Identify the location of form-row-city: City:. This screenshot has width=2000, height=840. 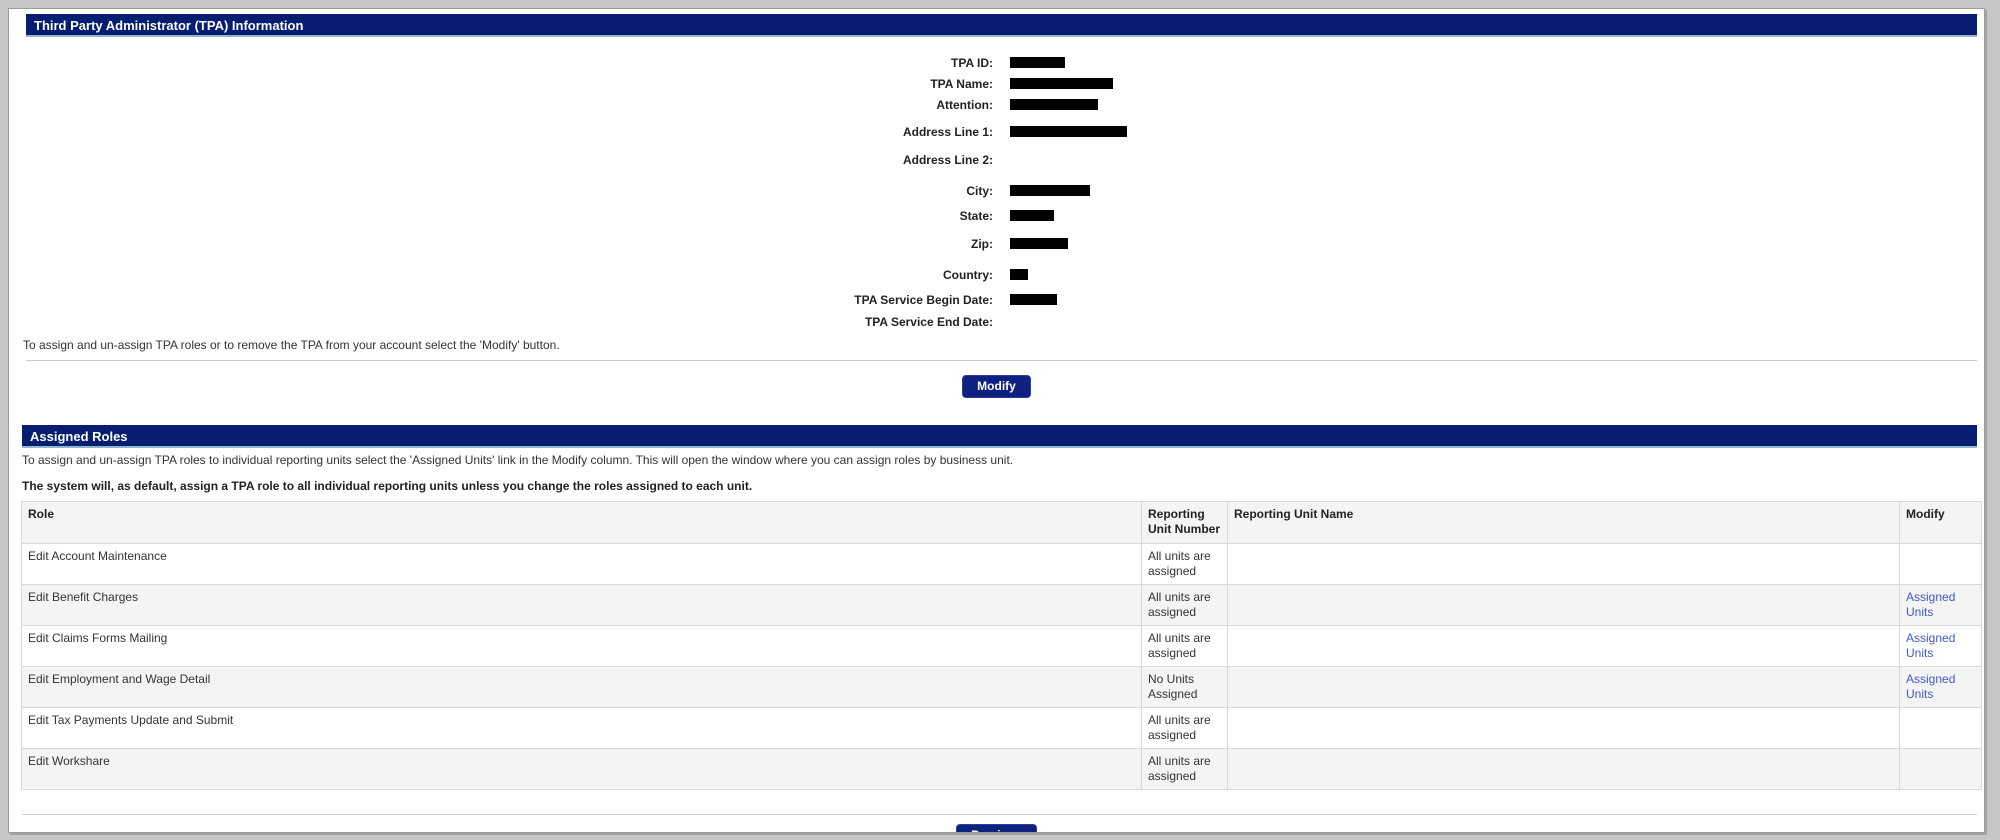
(996, 190).